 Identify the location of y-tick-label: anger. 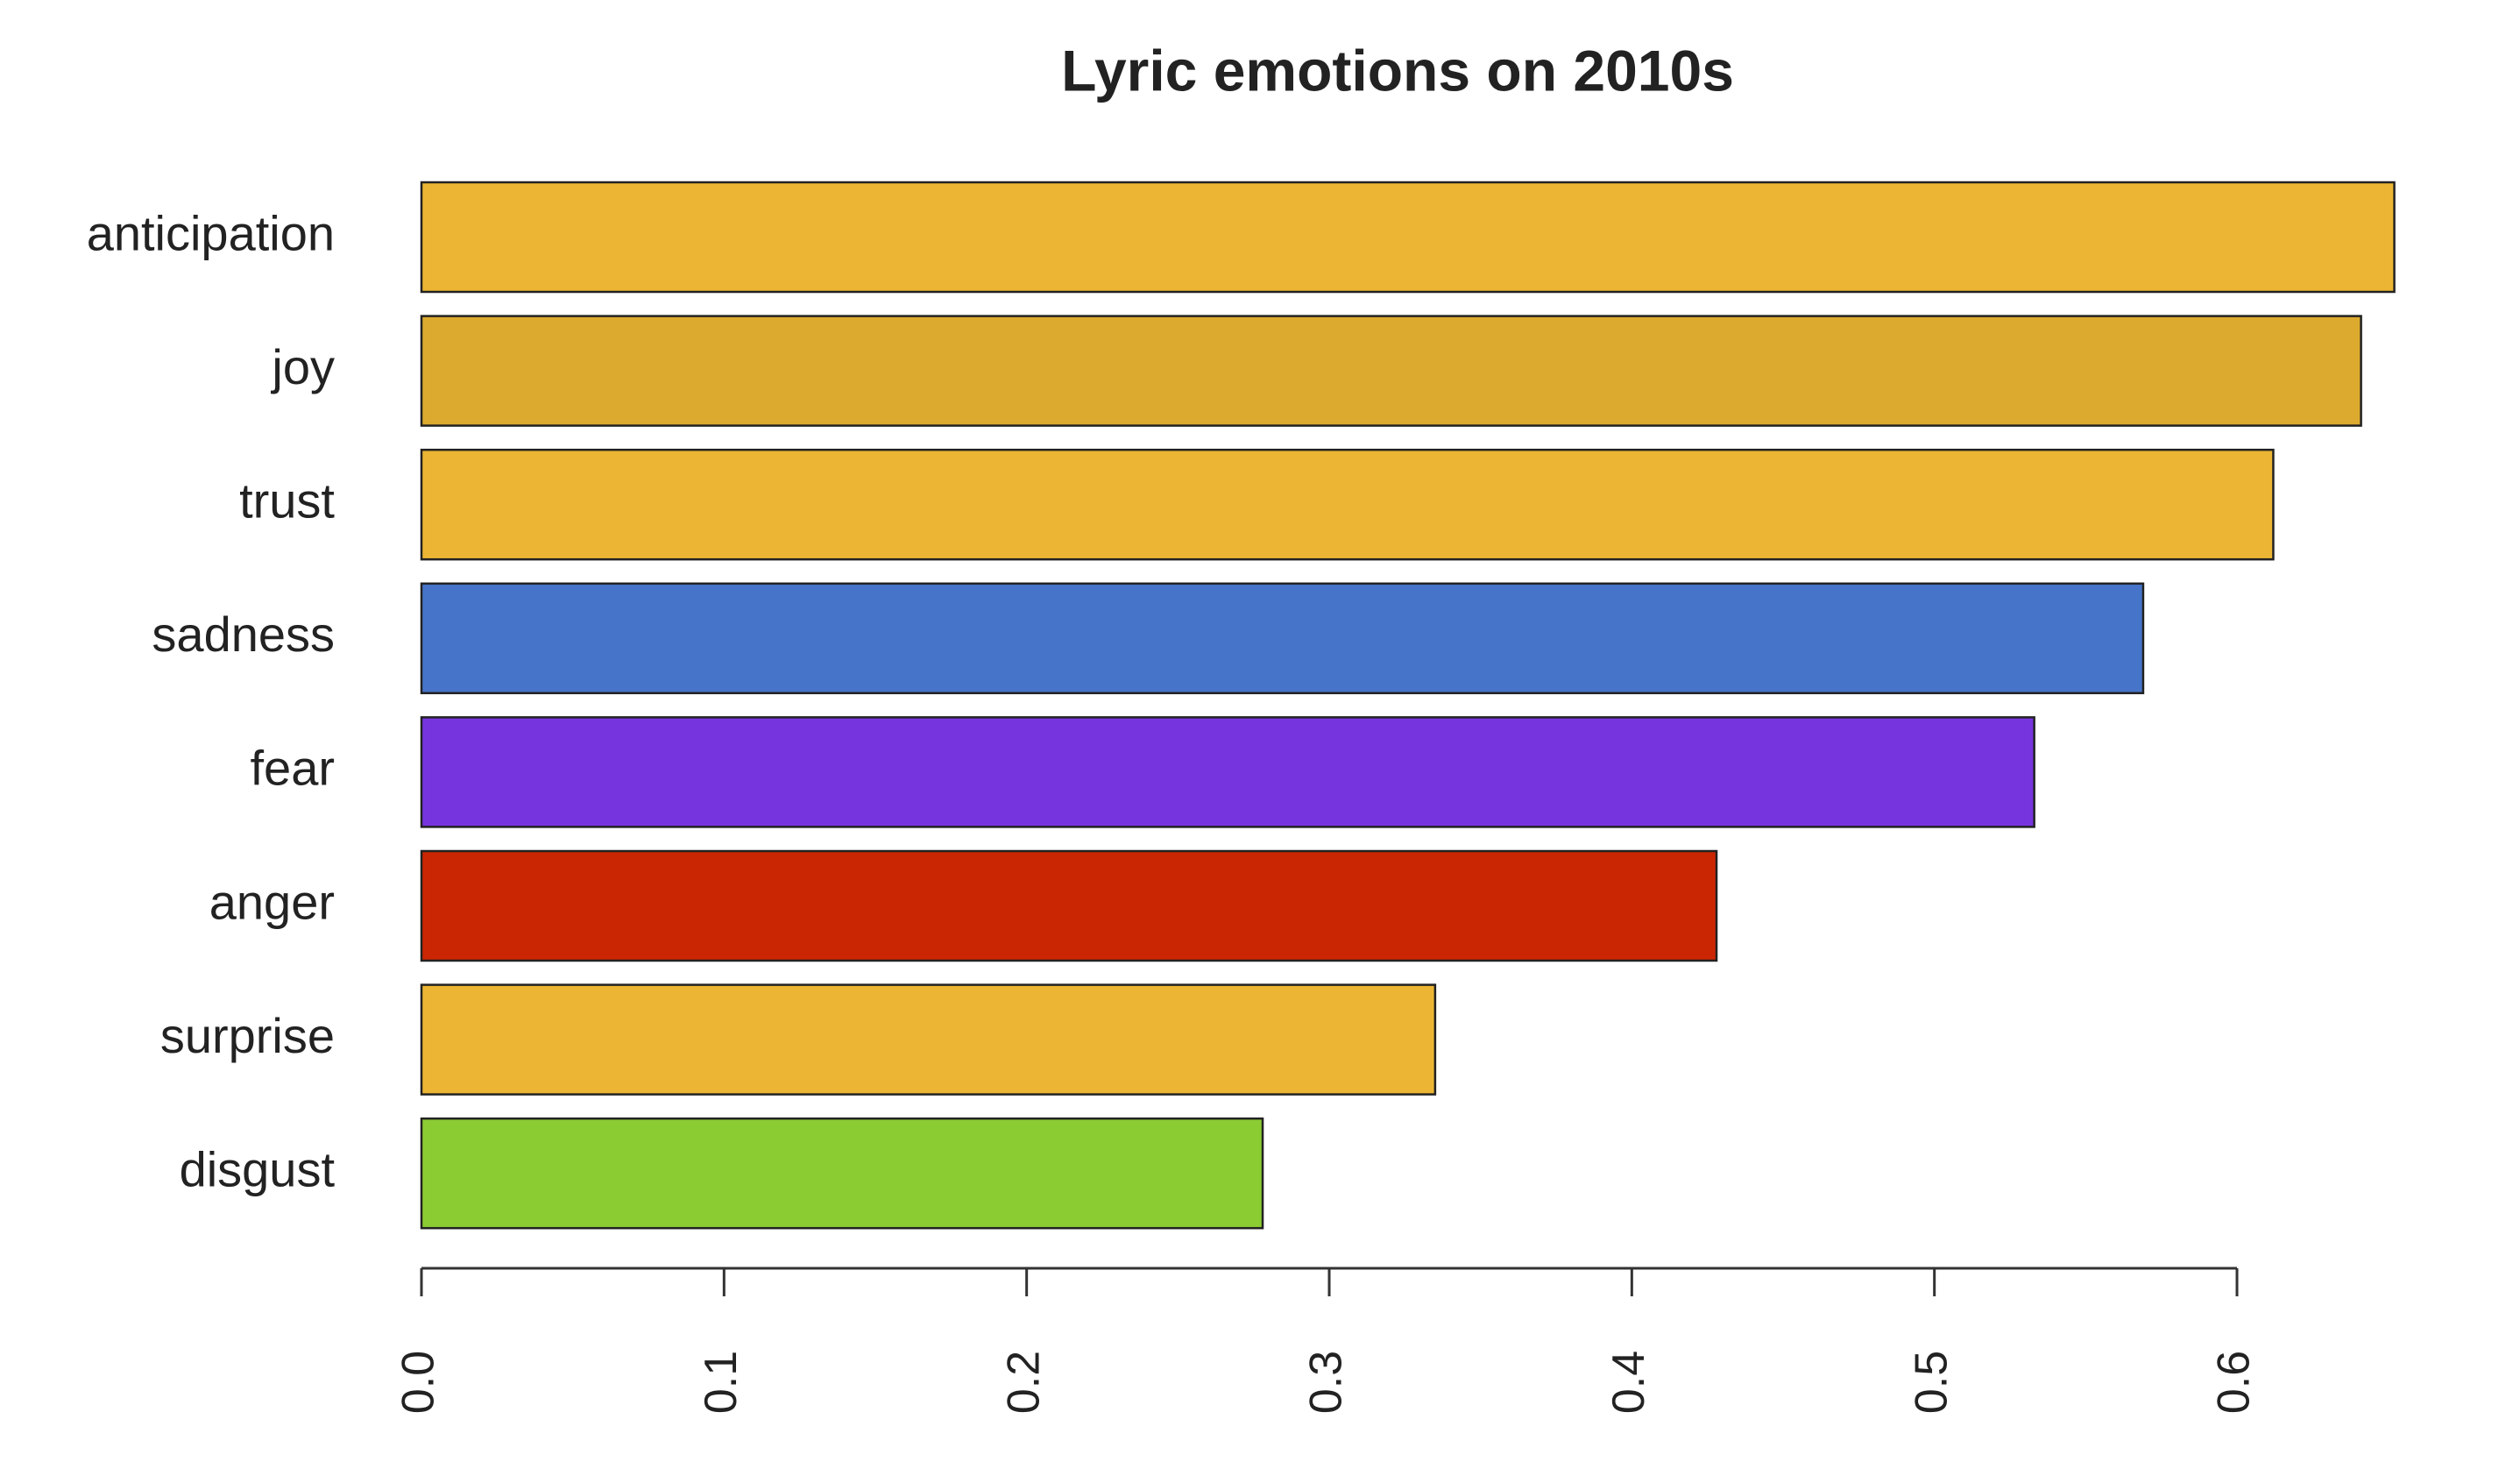
(272, 902).